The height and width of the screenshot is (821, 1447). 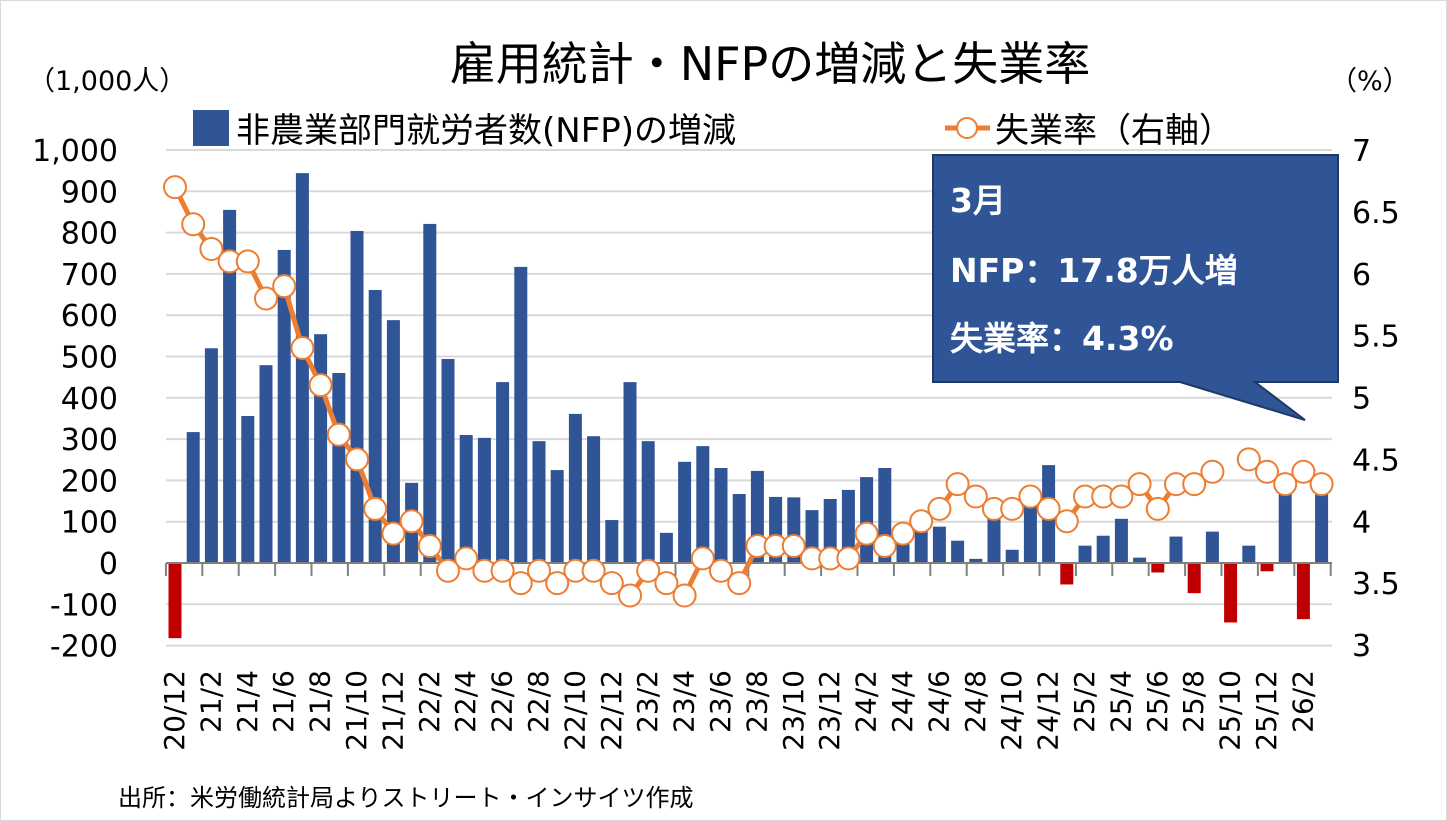 What do you see at coordinates (557, 583) in the screenshot?
I see `unemployment-point-22/9` at bounding box center [557, 583].